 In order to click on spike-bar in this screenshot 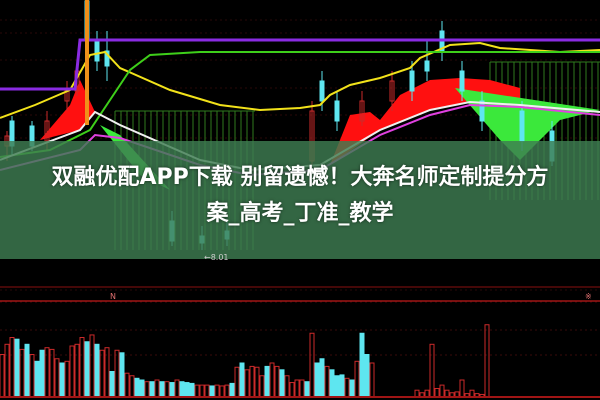, I will do `click(87, 62)`.